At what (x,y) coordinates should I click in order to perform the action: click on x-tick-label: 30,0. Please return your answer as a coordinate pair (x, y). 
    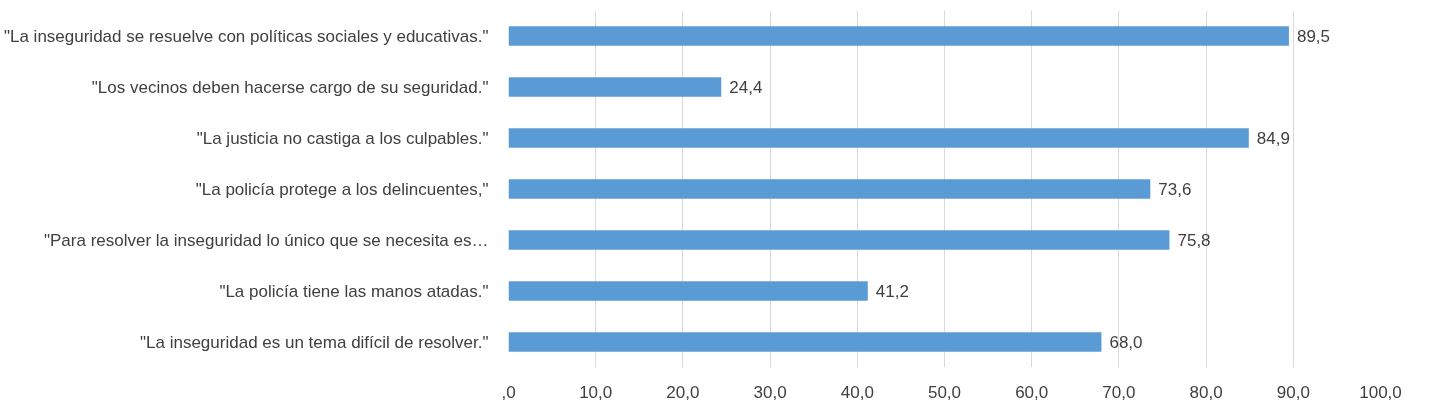
    Looking at the image, I should click on (770, 392).